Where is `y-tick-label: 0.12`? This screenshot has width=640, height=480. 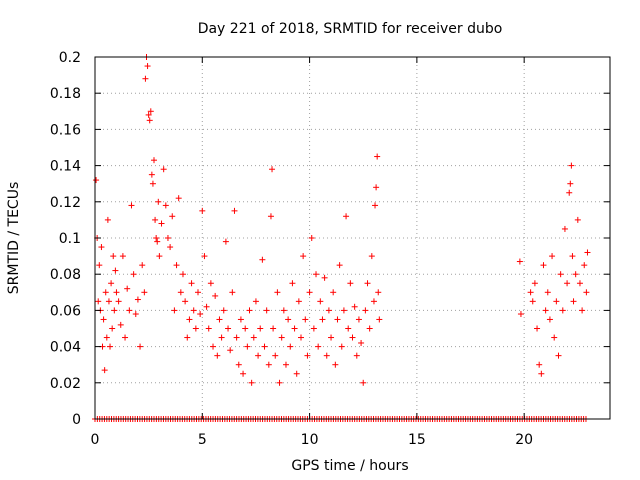 y-tick-label: 0.12 is located at coordinates (65, 203).